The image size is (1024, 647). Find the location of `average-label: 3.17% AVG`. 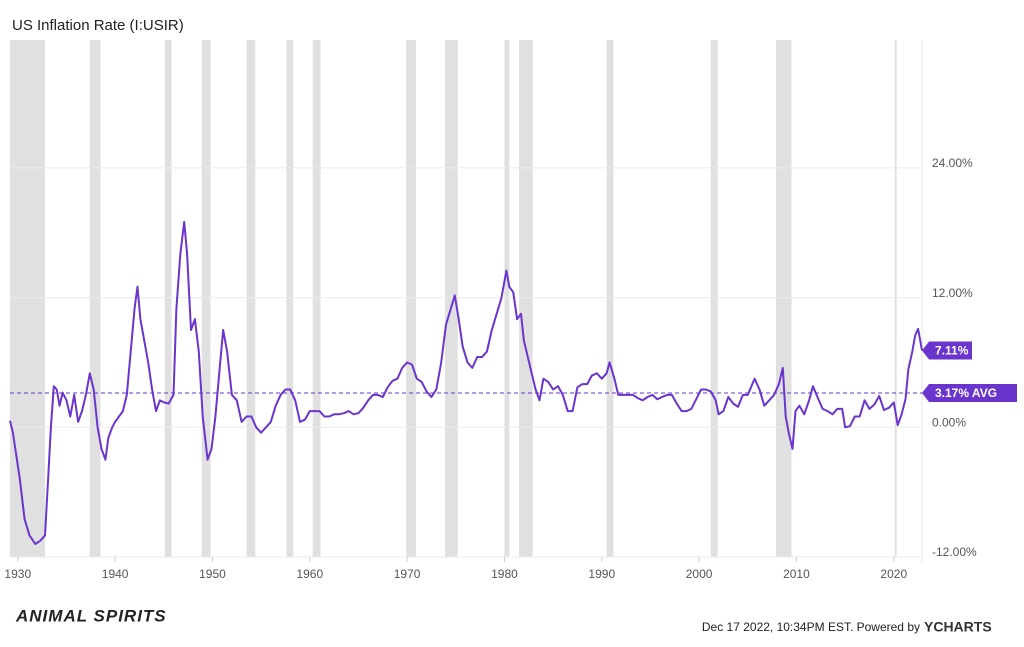

average-label: 3.17% AVG is located at coordinates (966, 393).